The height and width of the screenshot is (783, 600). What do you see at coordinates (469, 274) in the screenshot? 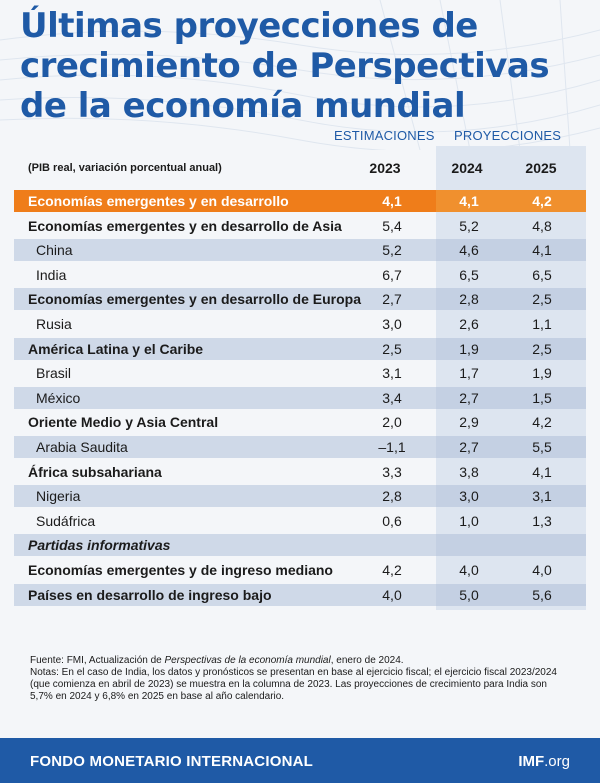
I see `value-cell-2024: 6,5` at bounding box center [469, 274].